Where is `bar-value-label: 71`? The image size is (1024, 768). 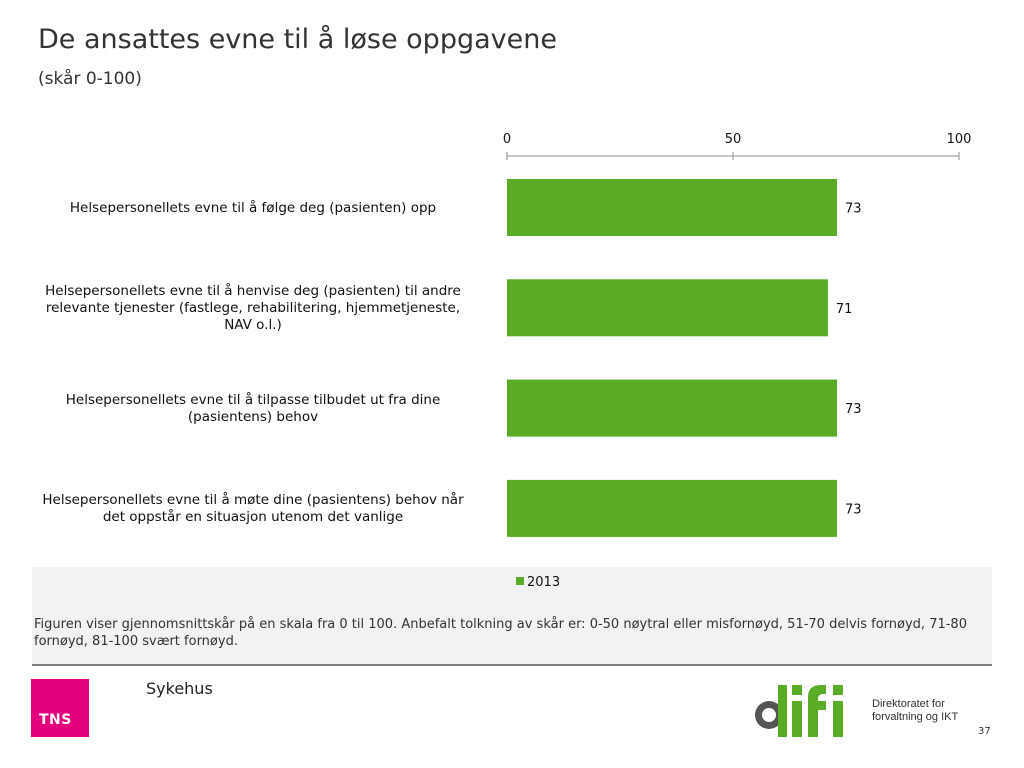 bar-value-label: 71 is located at coordinates (844, 309).